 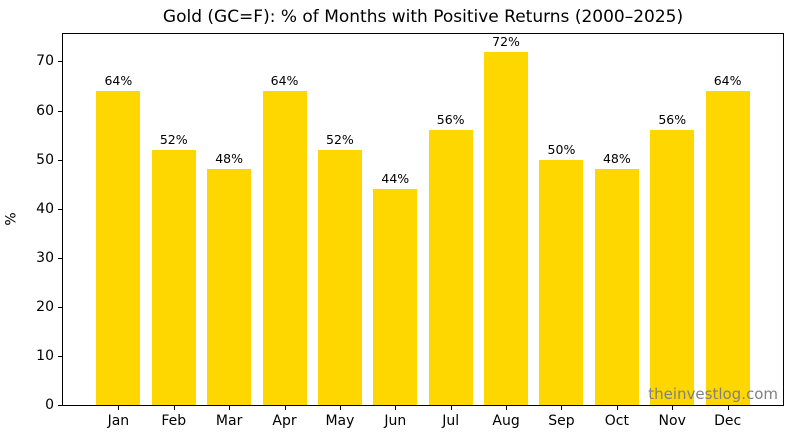 I want to click on bar-value-label-jan: 64%, so click(x=118, y=80).